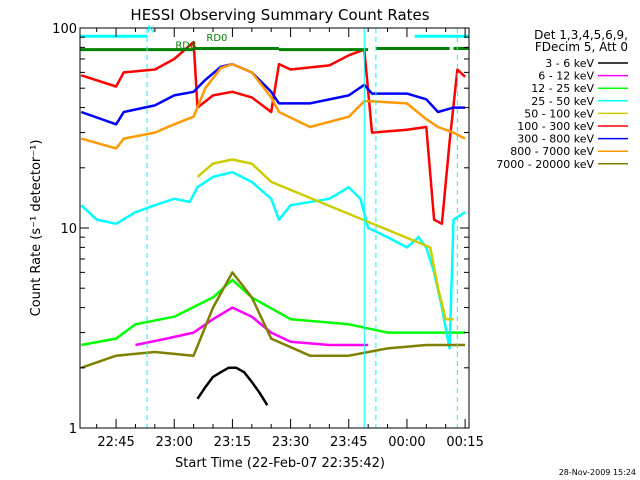  What do you see at coordinates (555, 126) in the screenshot?
I see `legend-label-100-300-kev: 100 - 300 keV` at bounding box center [555, 126].